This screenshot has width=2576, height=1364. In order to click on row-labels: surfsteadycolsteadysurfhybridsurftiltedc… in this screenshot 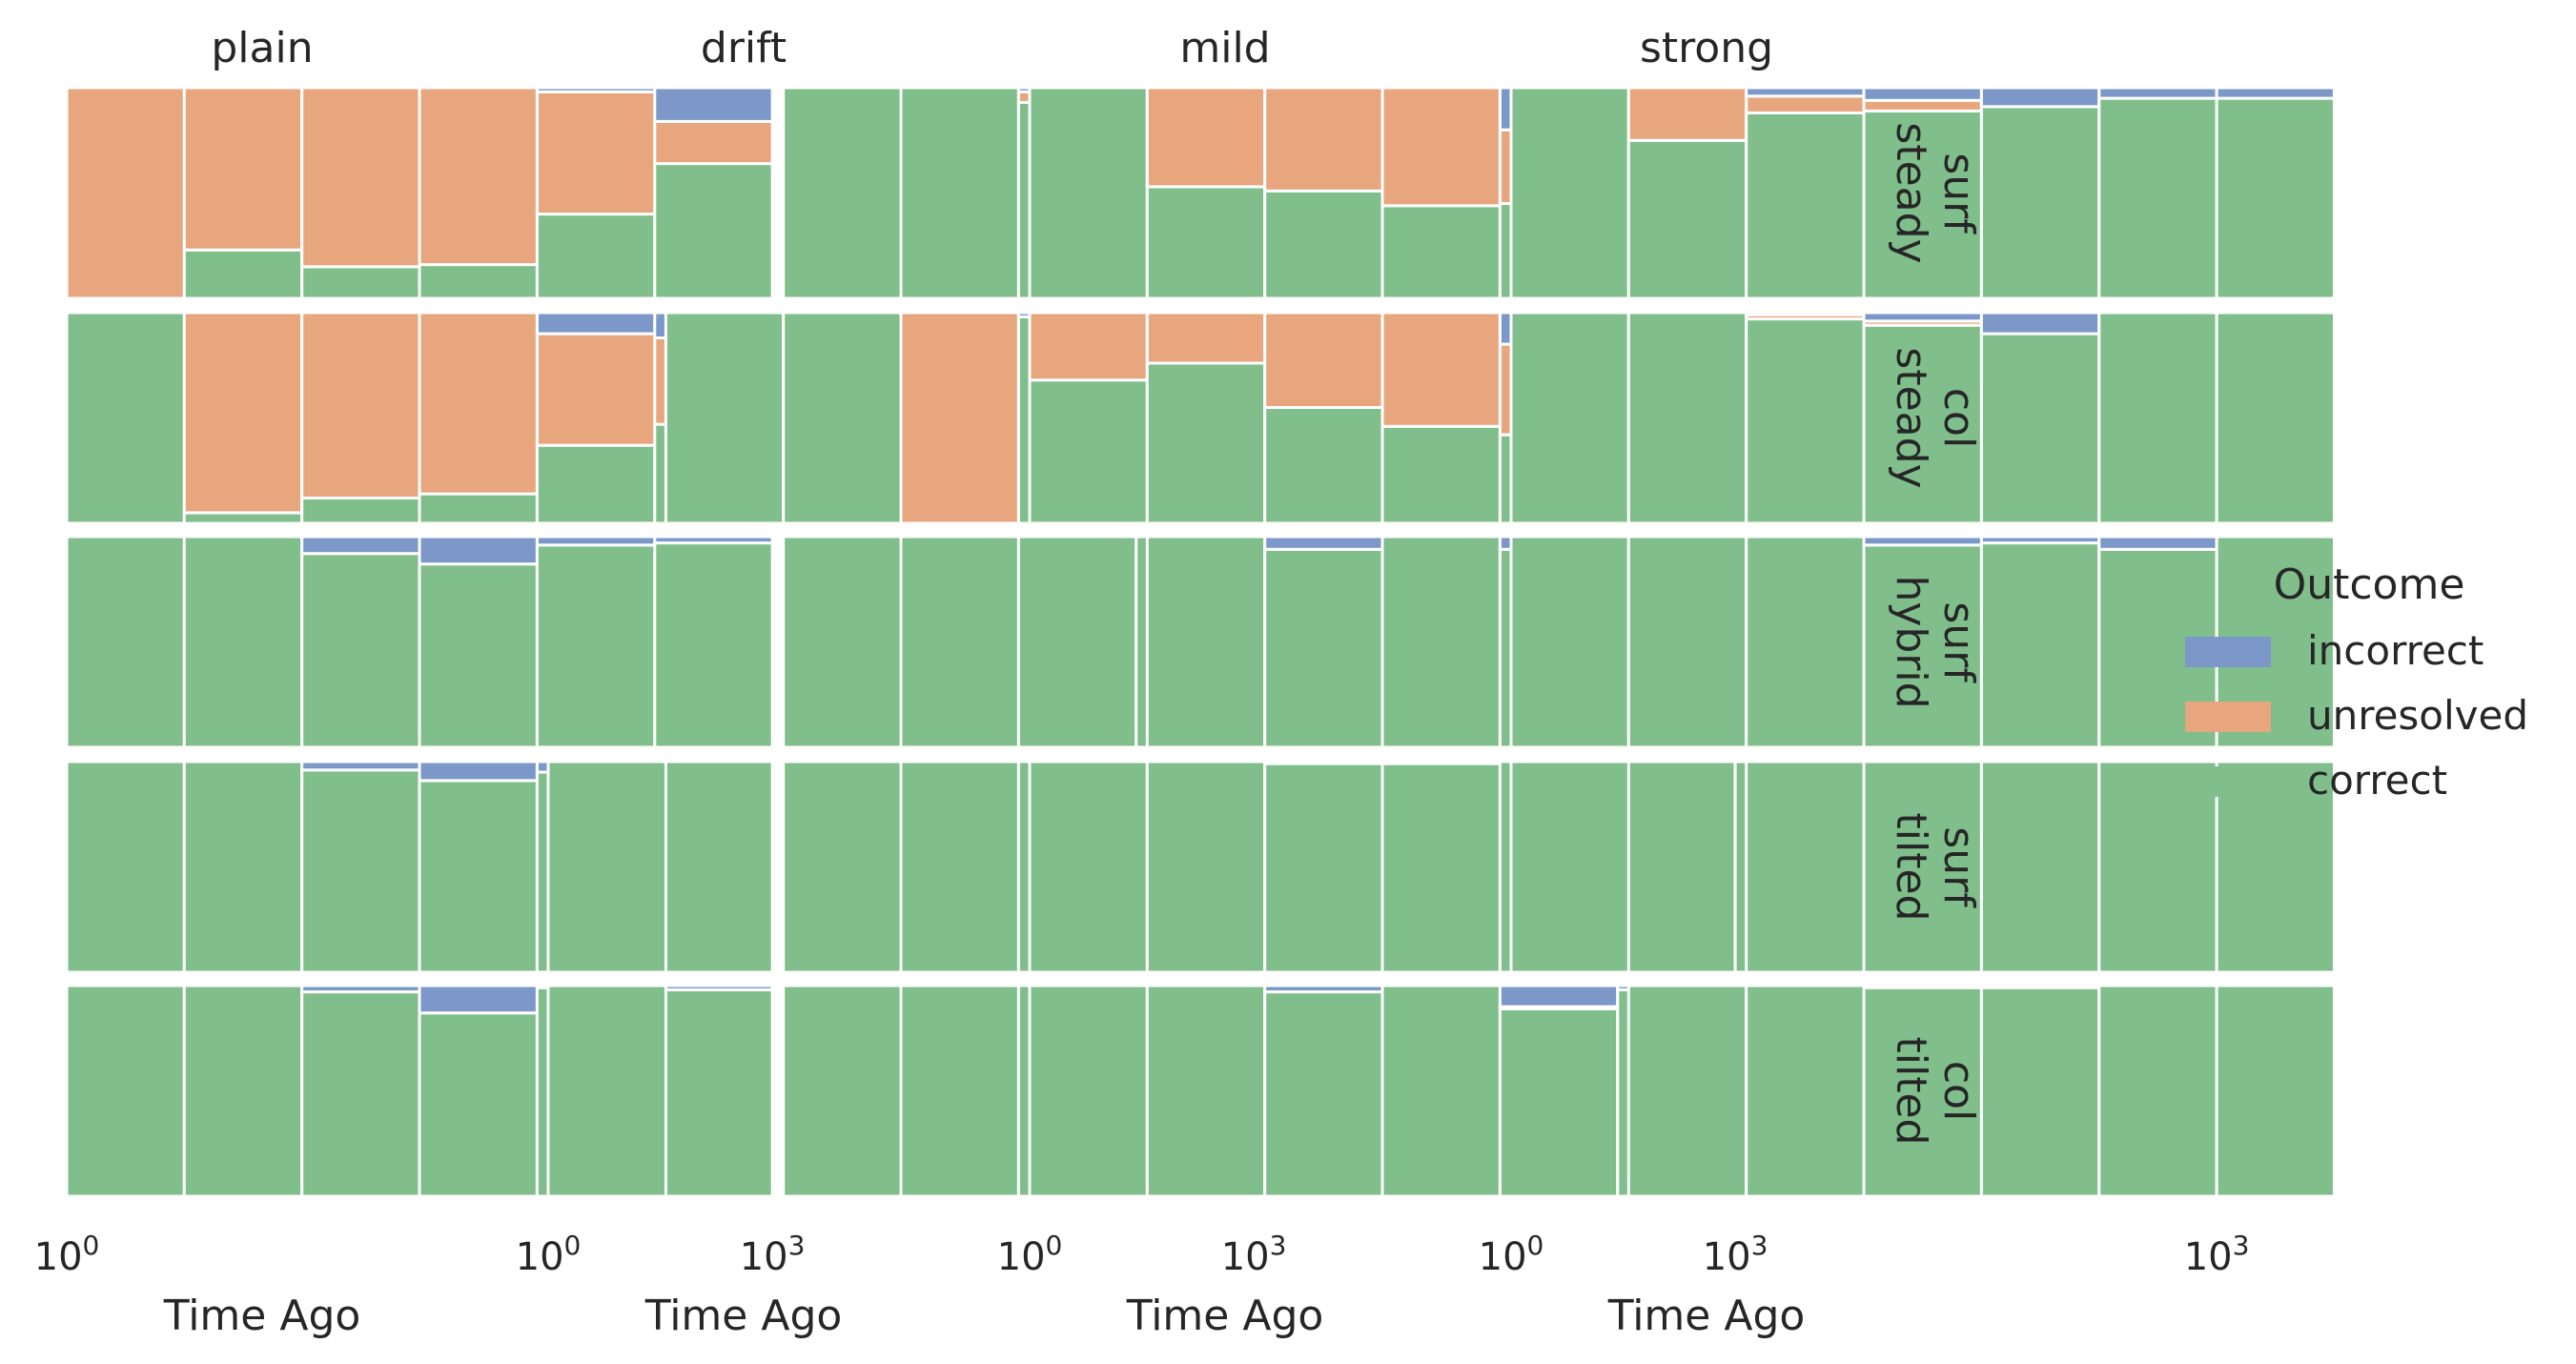, I will do `click(1935, 633)`.